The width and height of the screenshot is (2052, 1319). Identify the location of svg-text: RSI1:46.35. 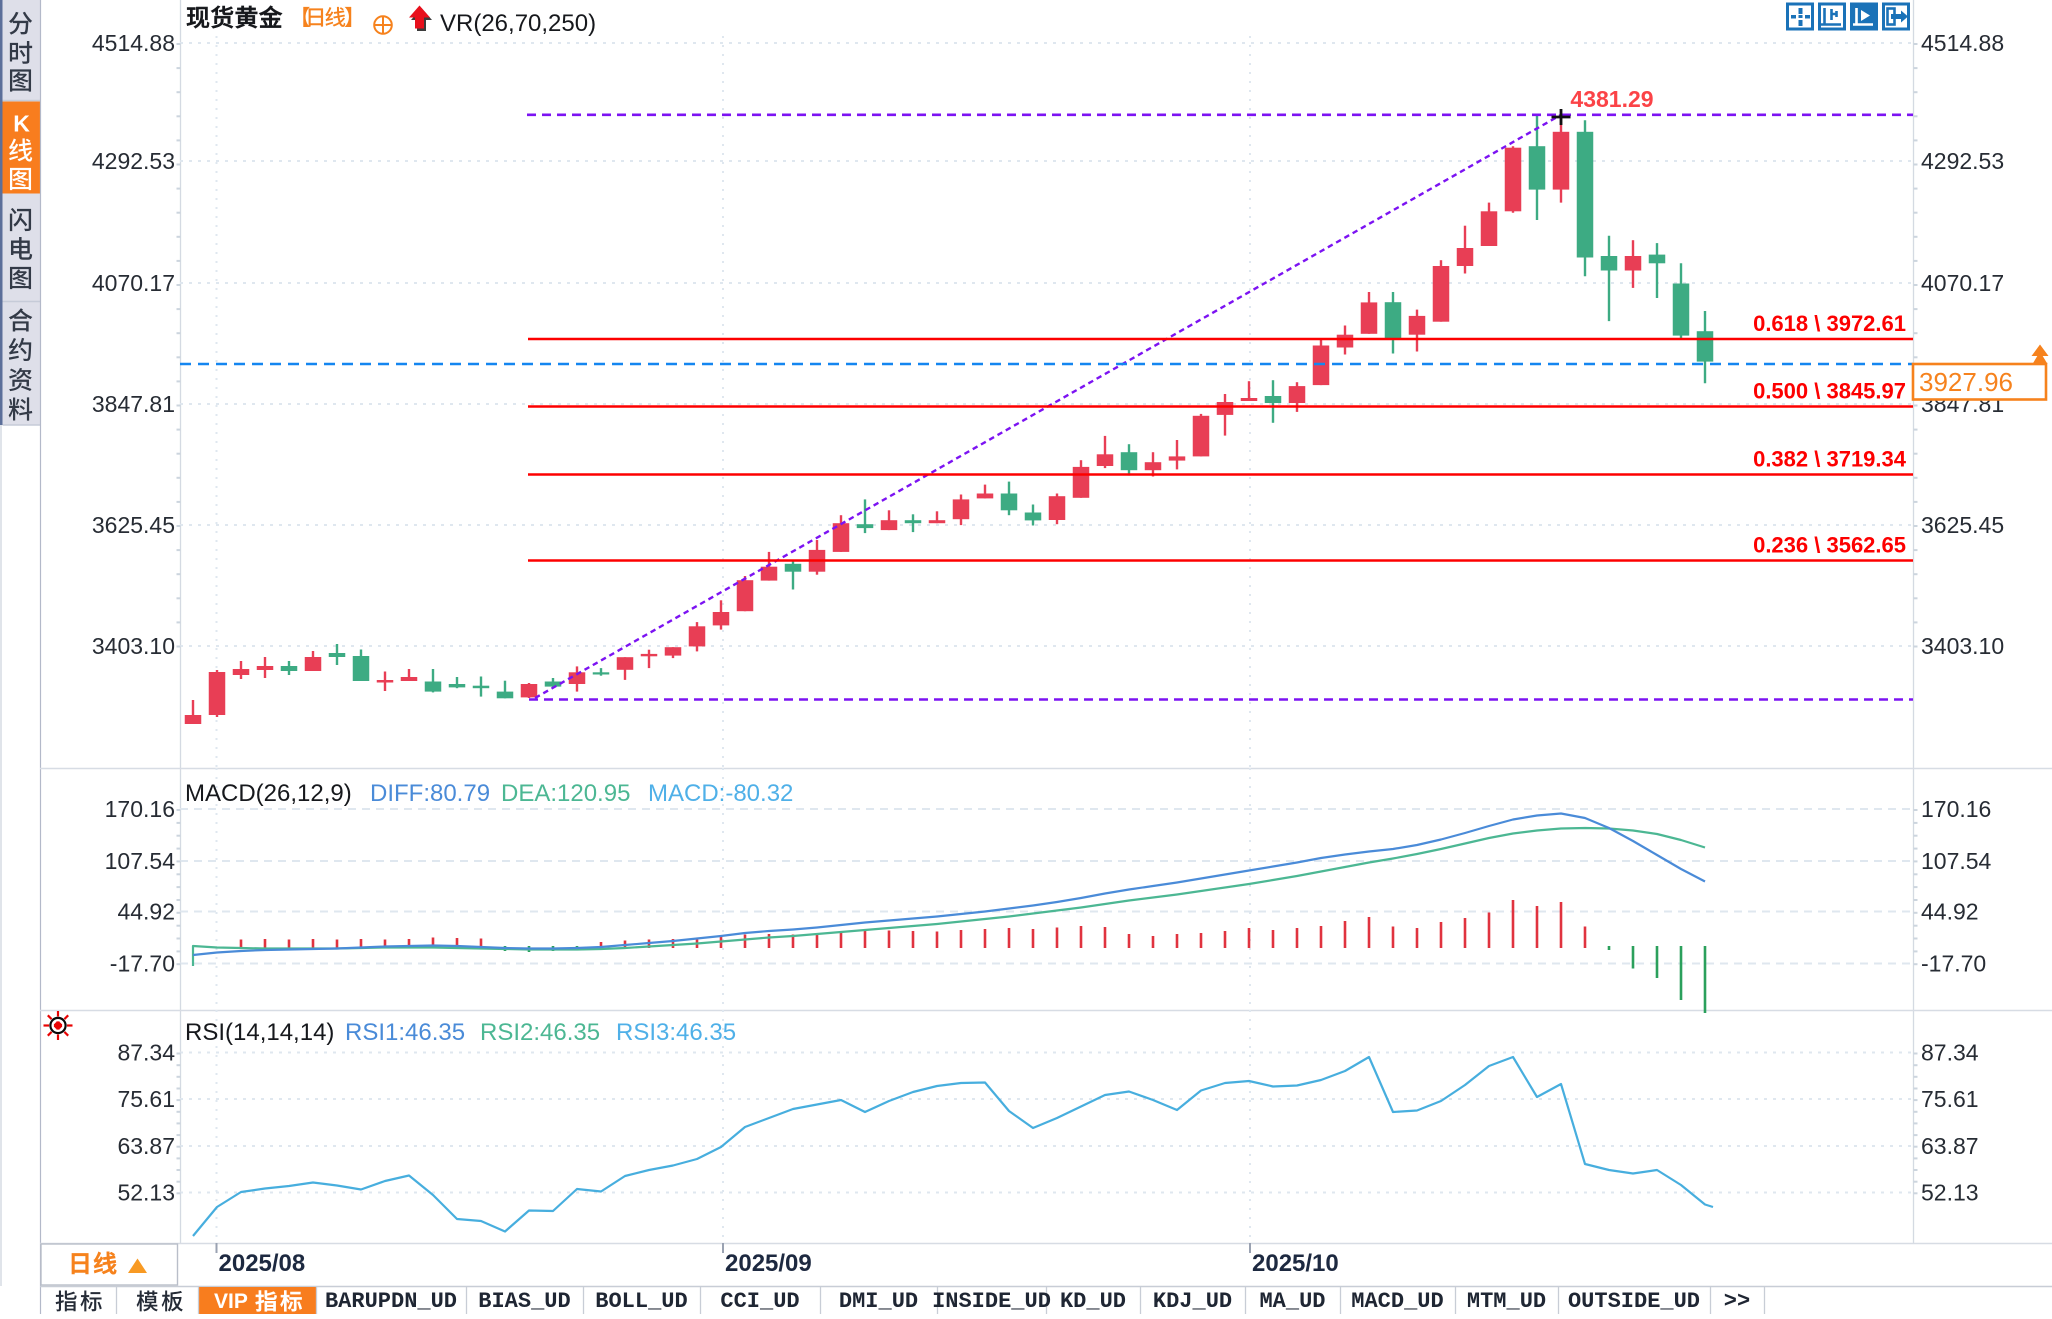
(405, 1032).